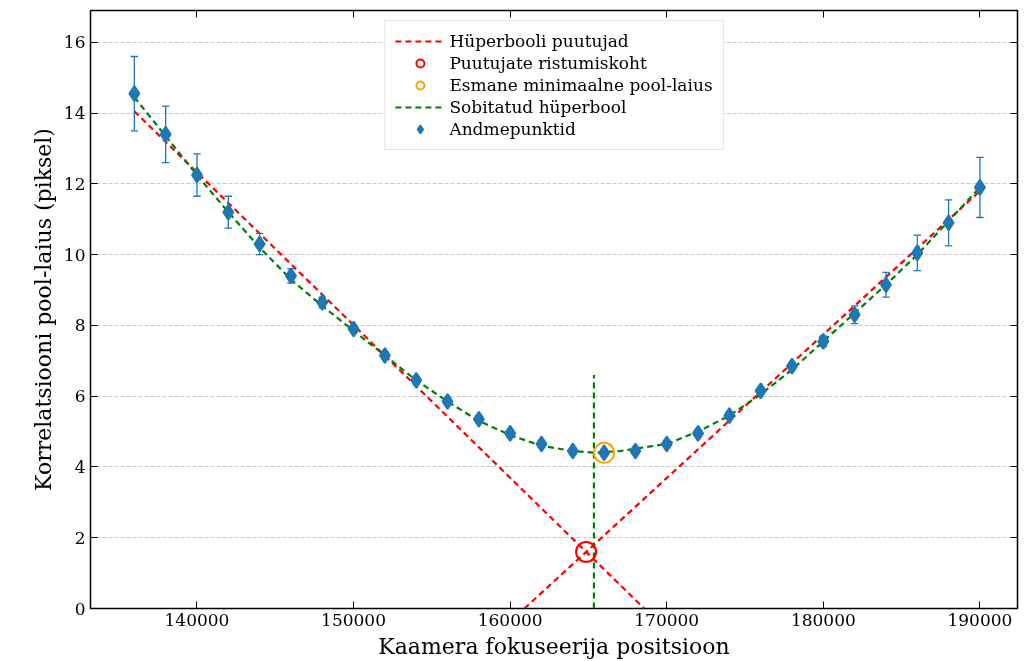 The image size is (1027, 661). I want to click on legend-label: Esmane minimaalne pool-laius, so click(581, 85).